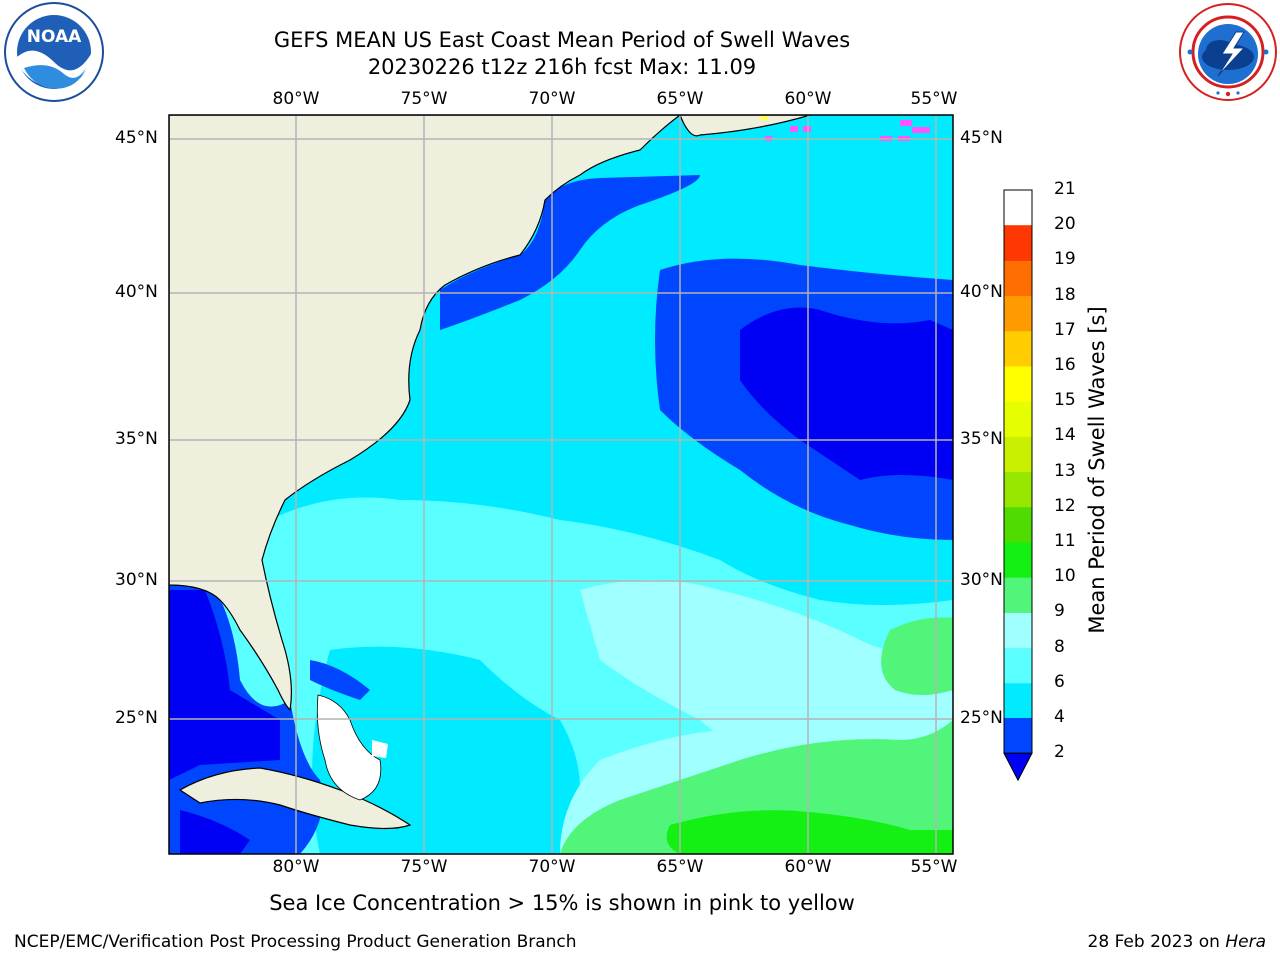 This screenshot has height=960, width=1280. Describe the element at coordinates (1059, 752) in the screenshot. I see `colorbar-tick-label: 2` at that location.